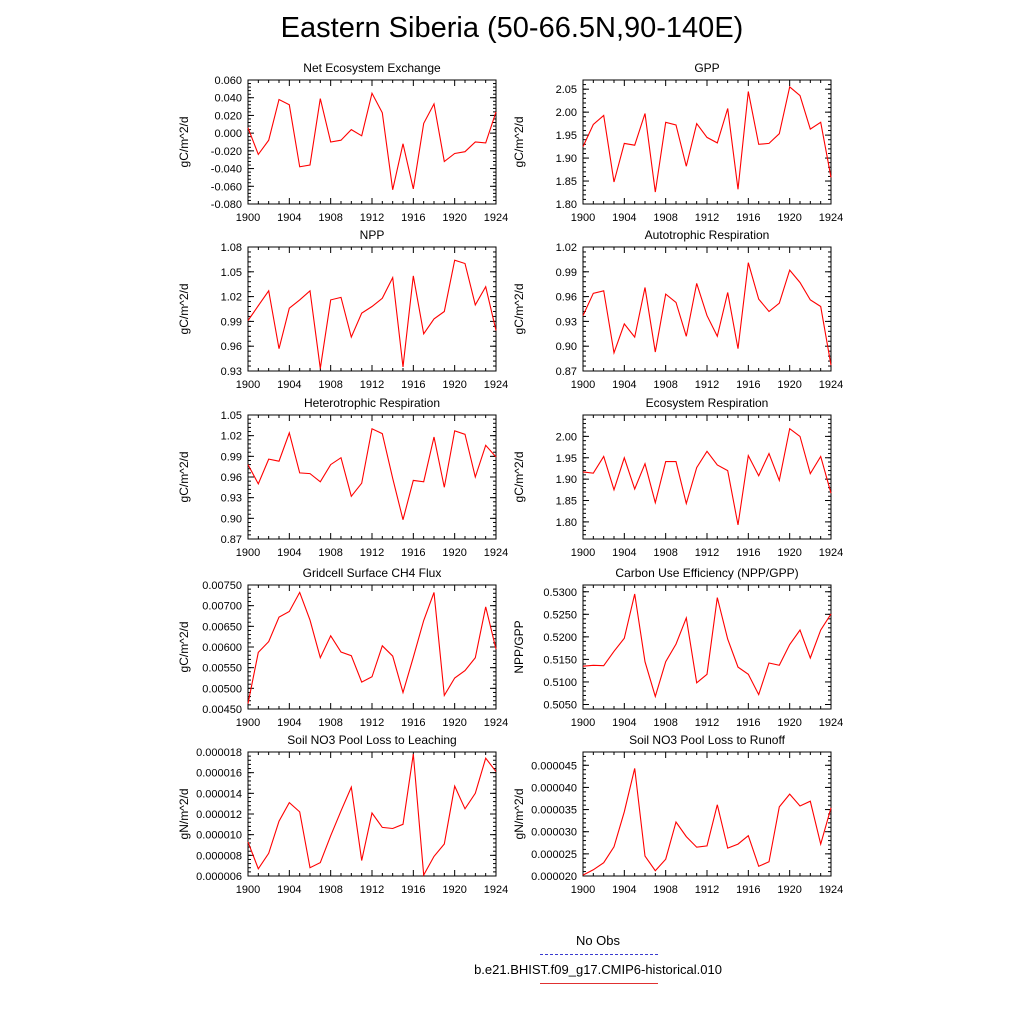 The width and height of the screenshot is (1024, 1024). I want to click on y-tick-label: 0.5250, so click(560, 615).